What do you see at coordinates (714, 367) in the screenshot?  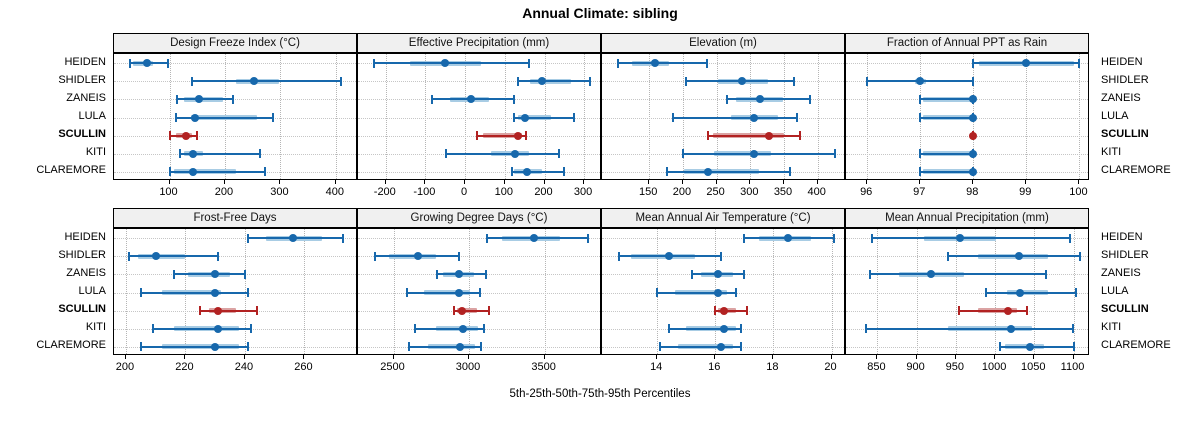 I see `x-tick-label: 16` at bounding box center [714, 367].